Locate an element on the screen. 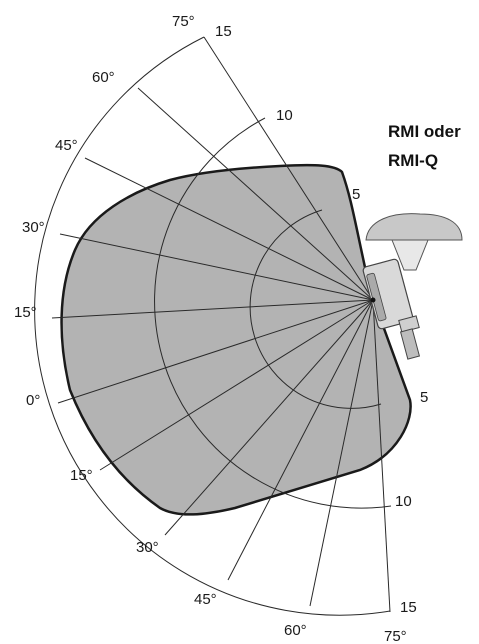 The height and width of the screenshot is (644, 479). range-label-upper-10: 10 is located at coordinates (284, 115).